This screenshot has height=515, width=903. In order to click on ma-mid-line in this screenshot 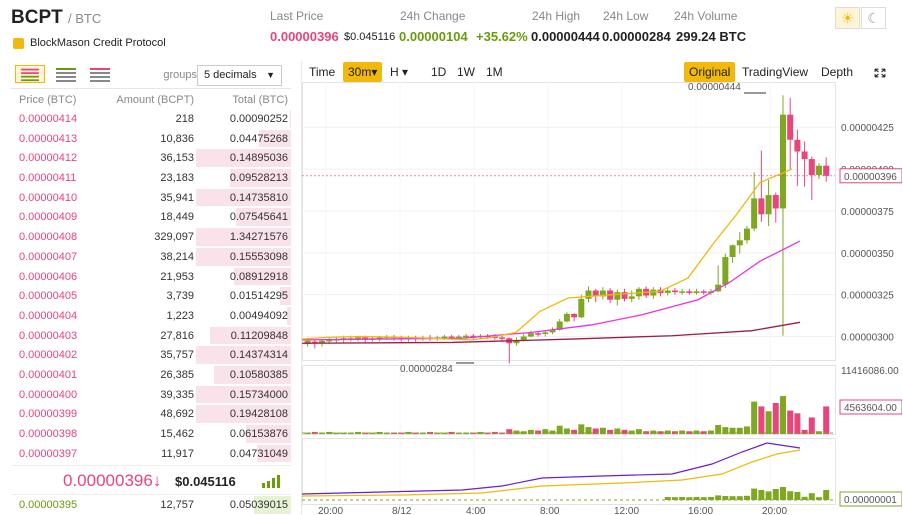, I will do `click(551, 290)`.